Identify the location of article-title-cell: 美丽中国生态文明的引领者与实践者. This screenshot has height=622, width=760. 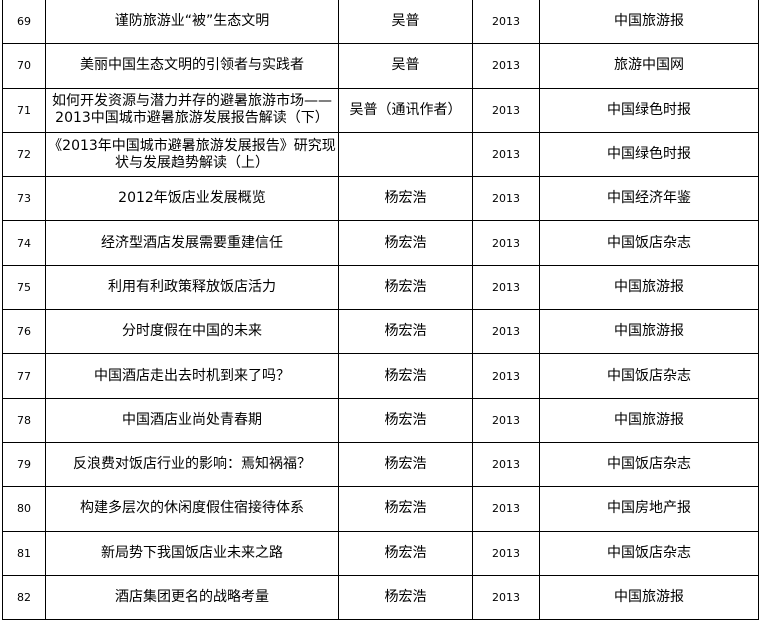
(192, 66).